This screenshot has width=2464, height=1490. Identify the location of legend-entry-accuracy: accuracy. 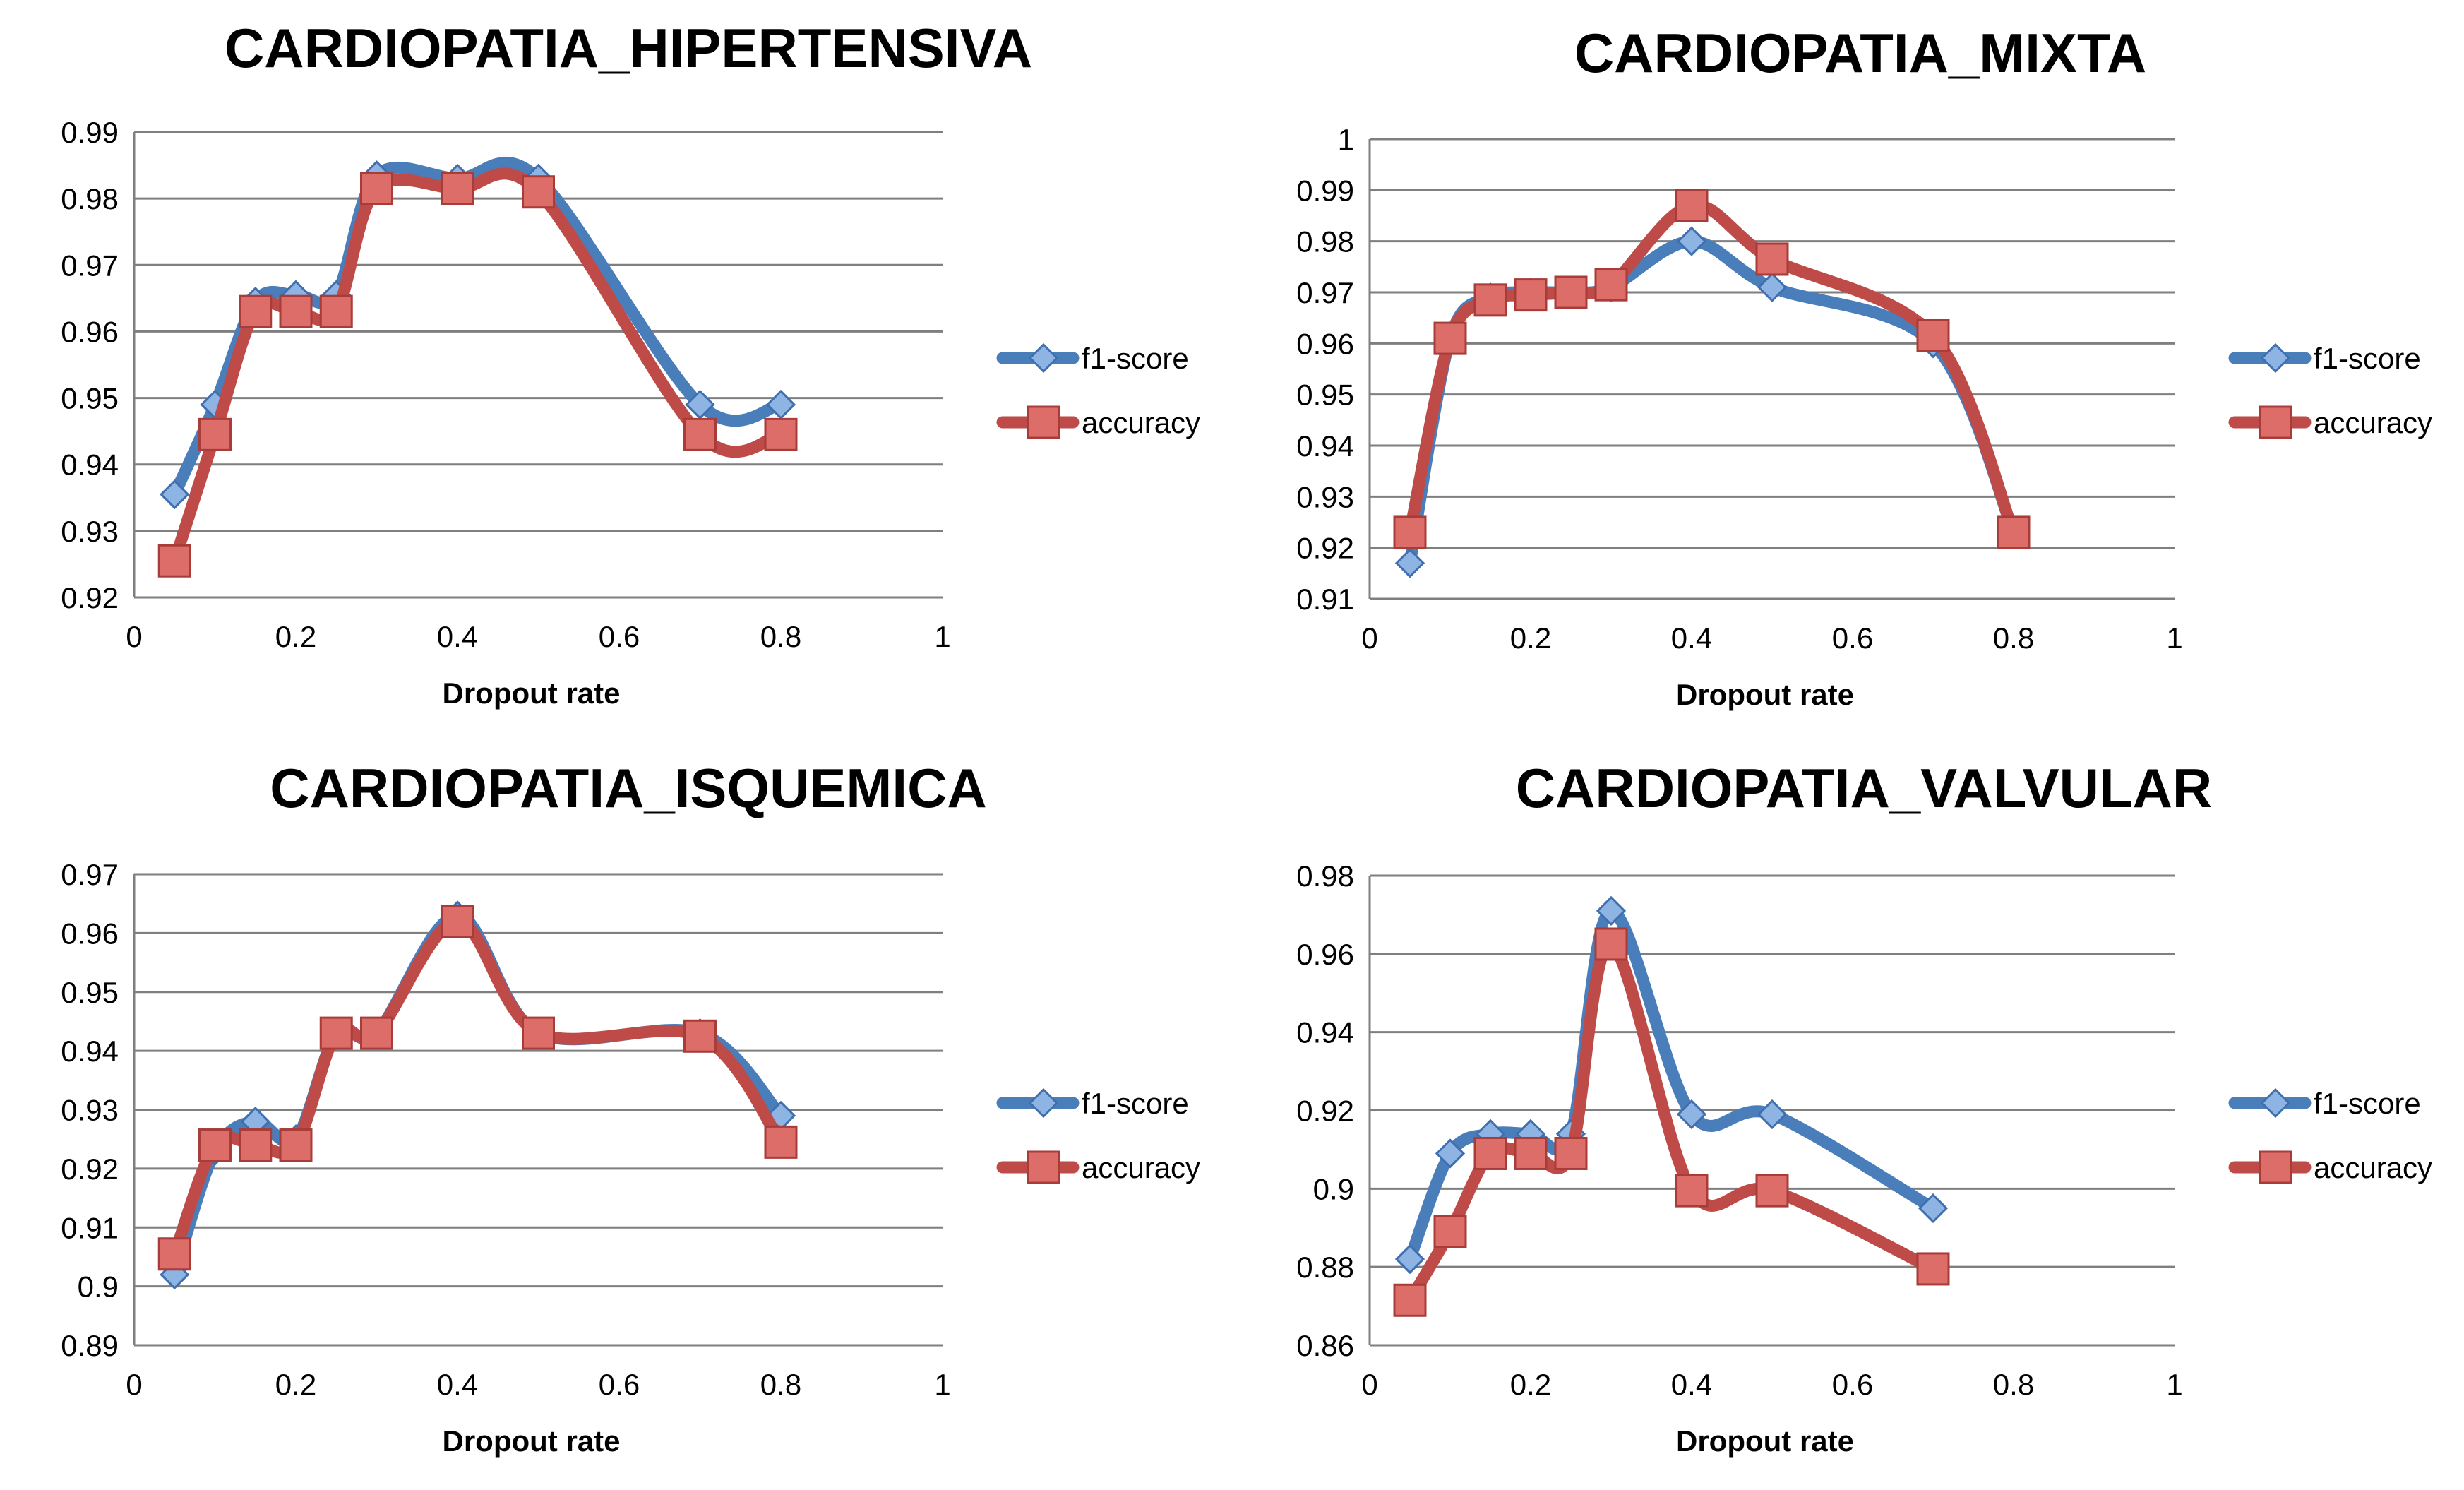
(1098, 422).